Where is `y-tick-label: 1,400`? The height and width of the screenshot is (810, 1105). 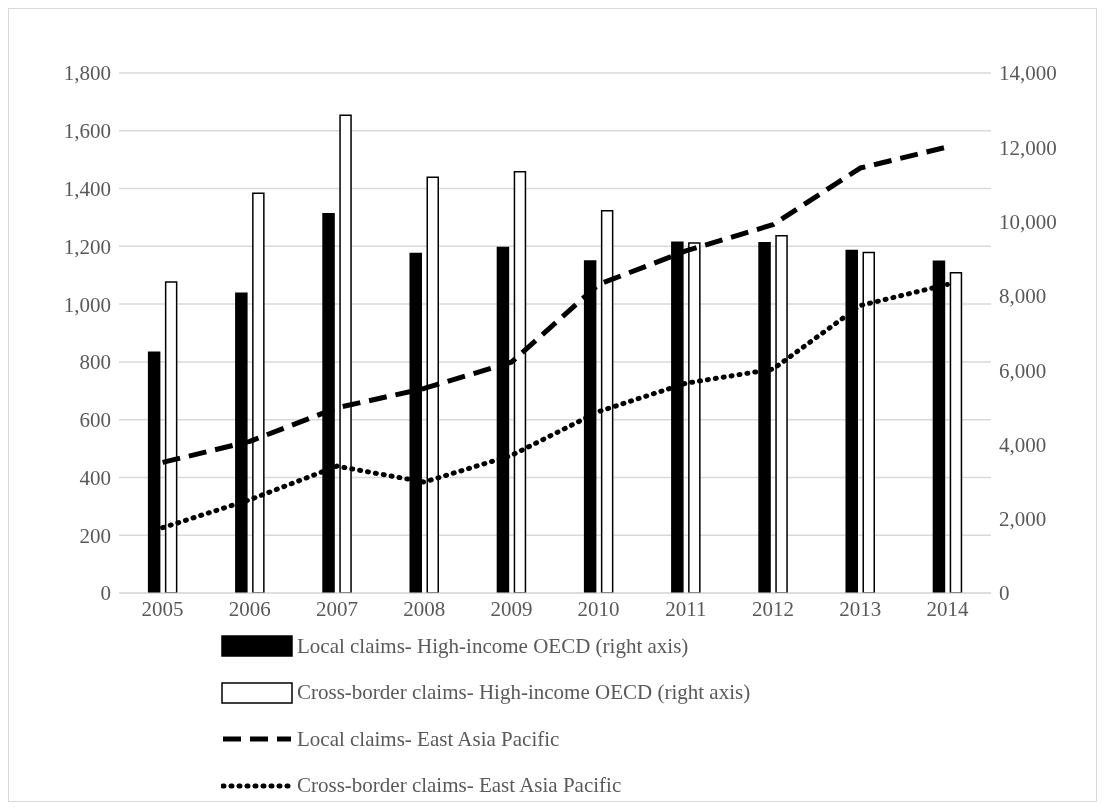
y-tick-label: 1,400 is located at coordinates (87, 189).